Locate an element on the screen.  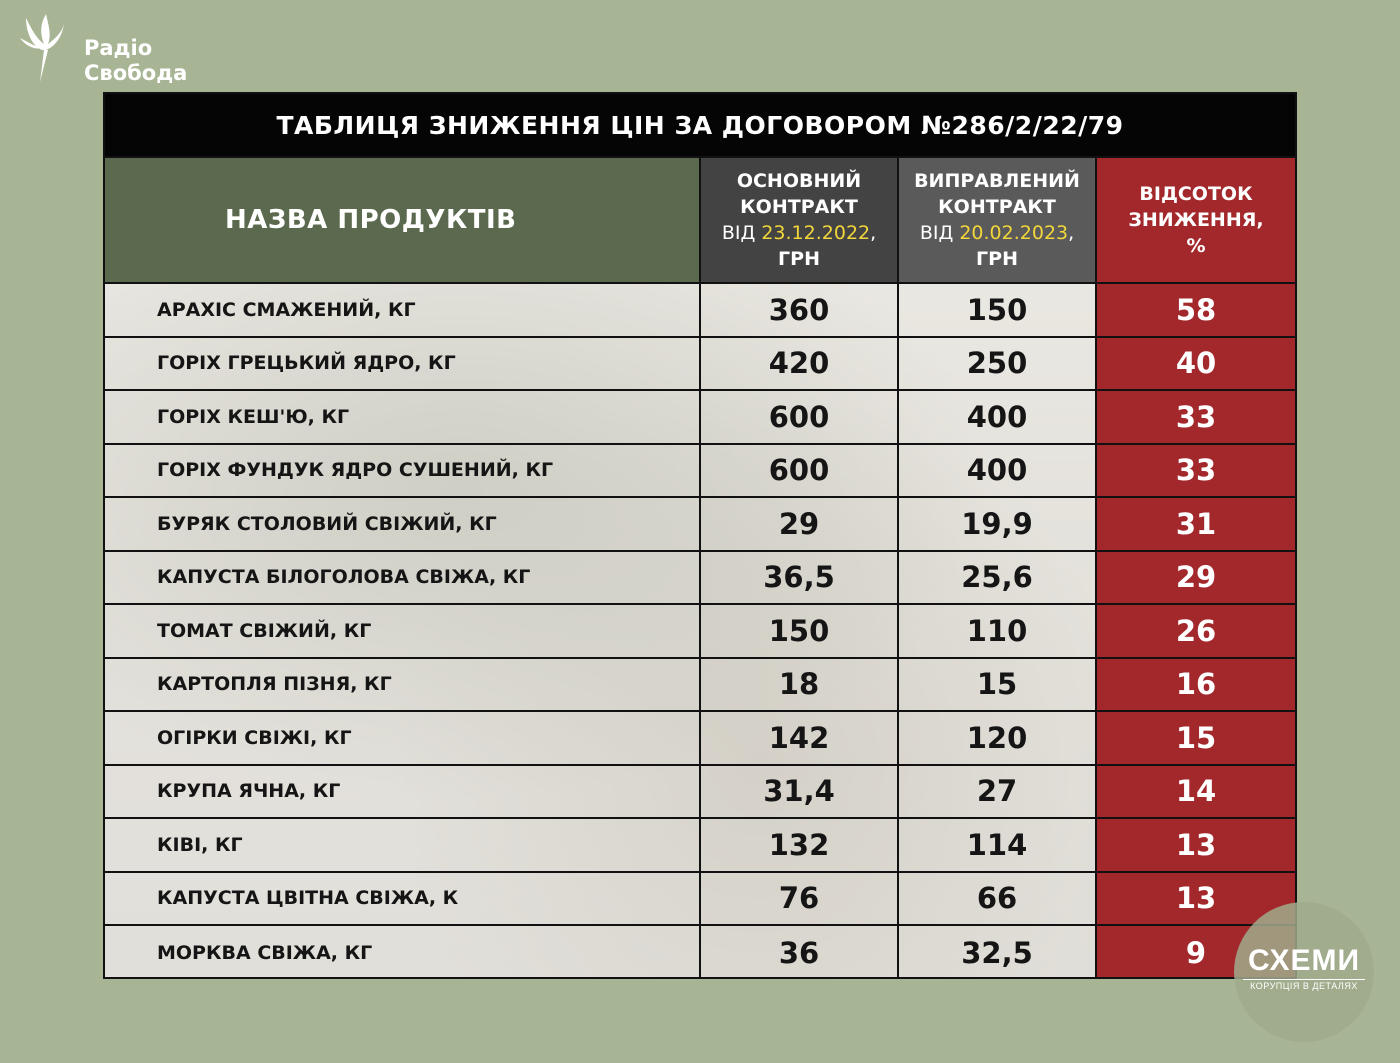
header-fixed-date: 20.02.2023 is located at coordinates (1014, 233).